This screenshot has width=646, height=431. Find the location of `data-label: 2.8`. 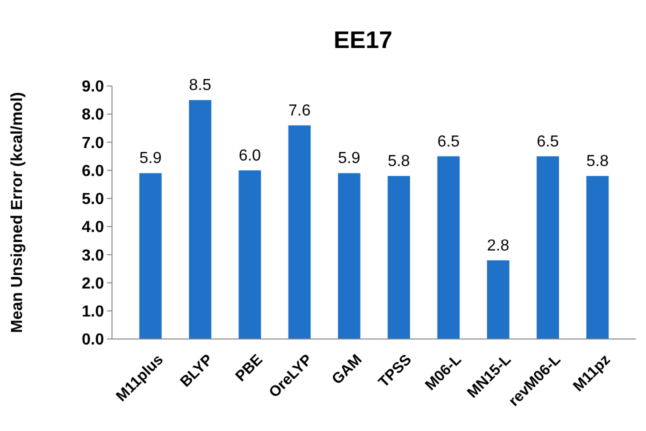

data-label: 2.8 is located at coordinates (498, 245).